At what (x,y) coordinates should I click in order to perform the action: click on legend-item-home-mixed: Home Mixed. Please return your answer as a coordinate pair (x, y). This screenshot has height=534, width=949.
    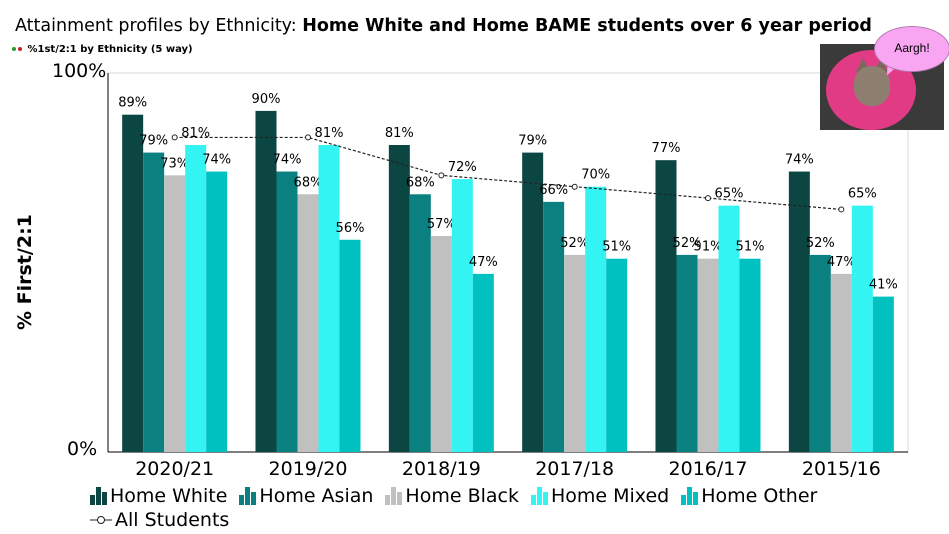
    Looking at the image, I should click on (600, 496).